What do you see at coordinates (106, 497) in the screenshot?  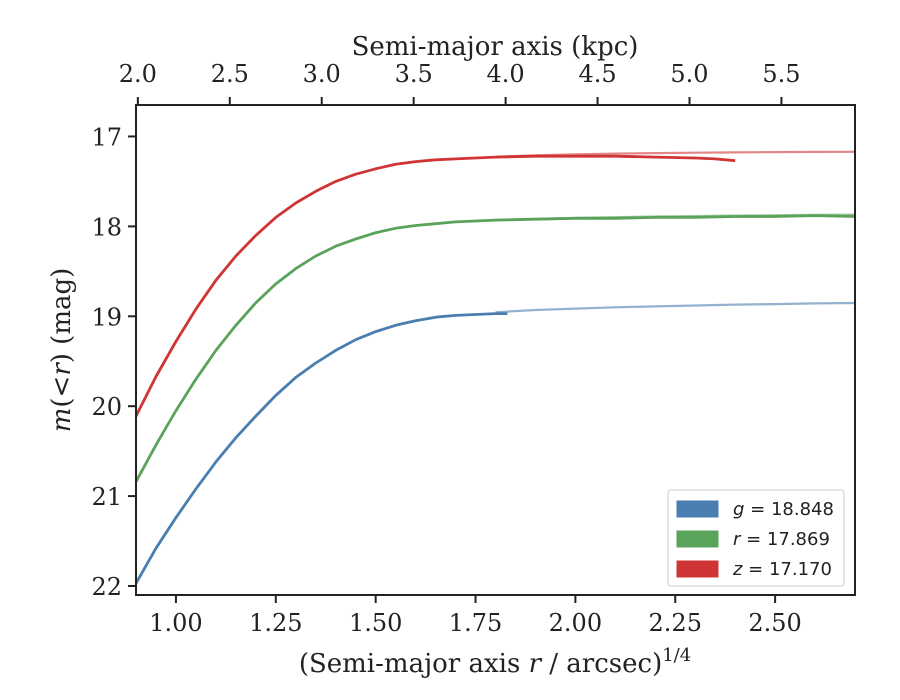 I see `y-tick-label: 21` at bounding box center [106, 497].